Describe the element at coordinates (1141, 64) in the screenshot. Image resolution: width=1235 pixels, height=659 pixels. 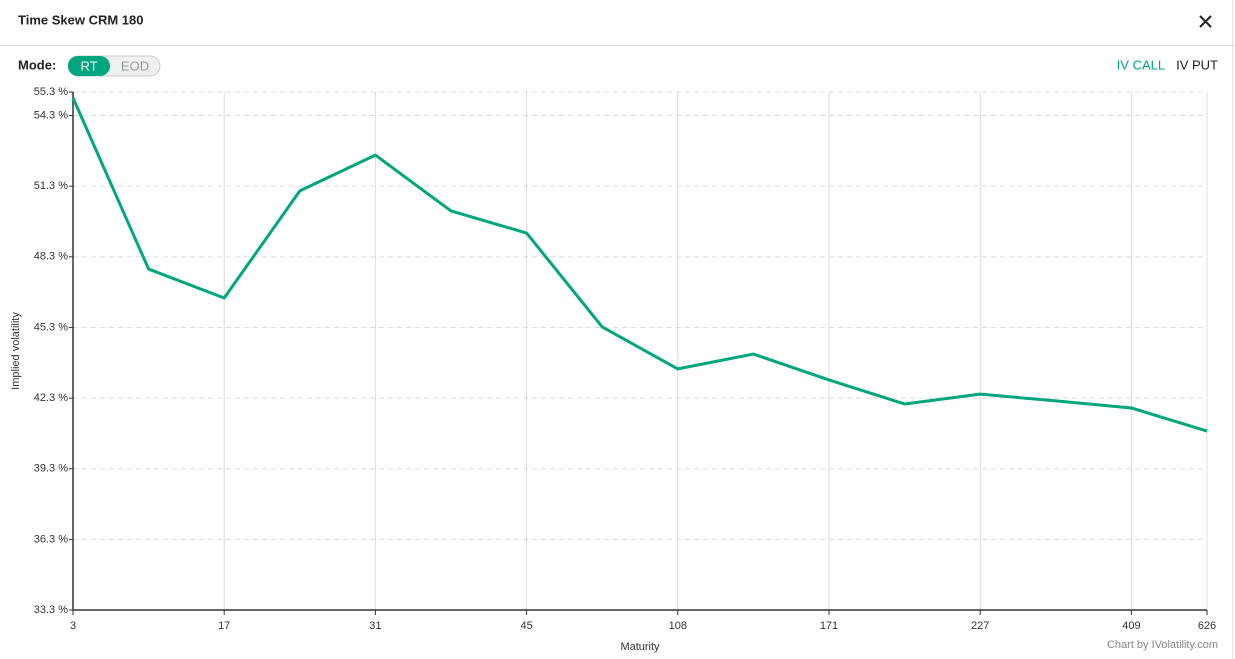
I see `legend-item: IV CALL` at that location.